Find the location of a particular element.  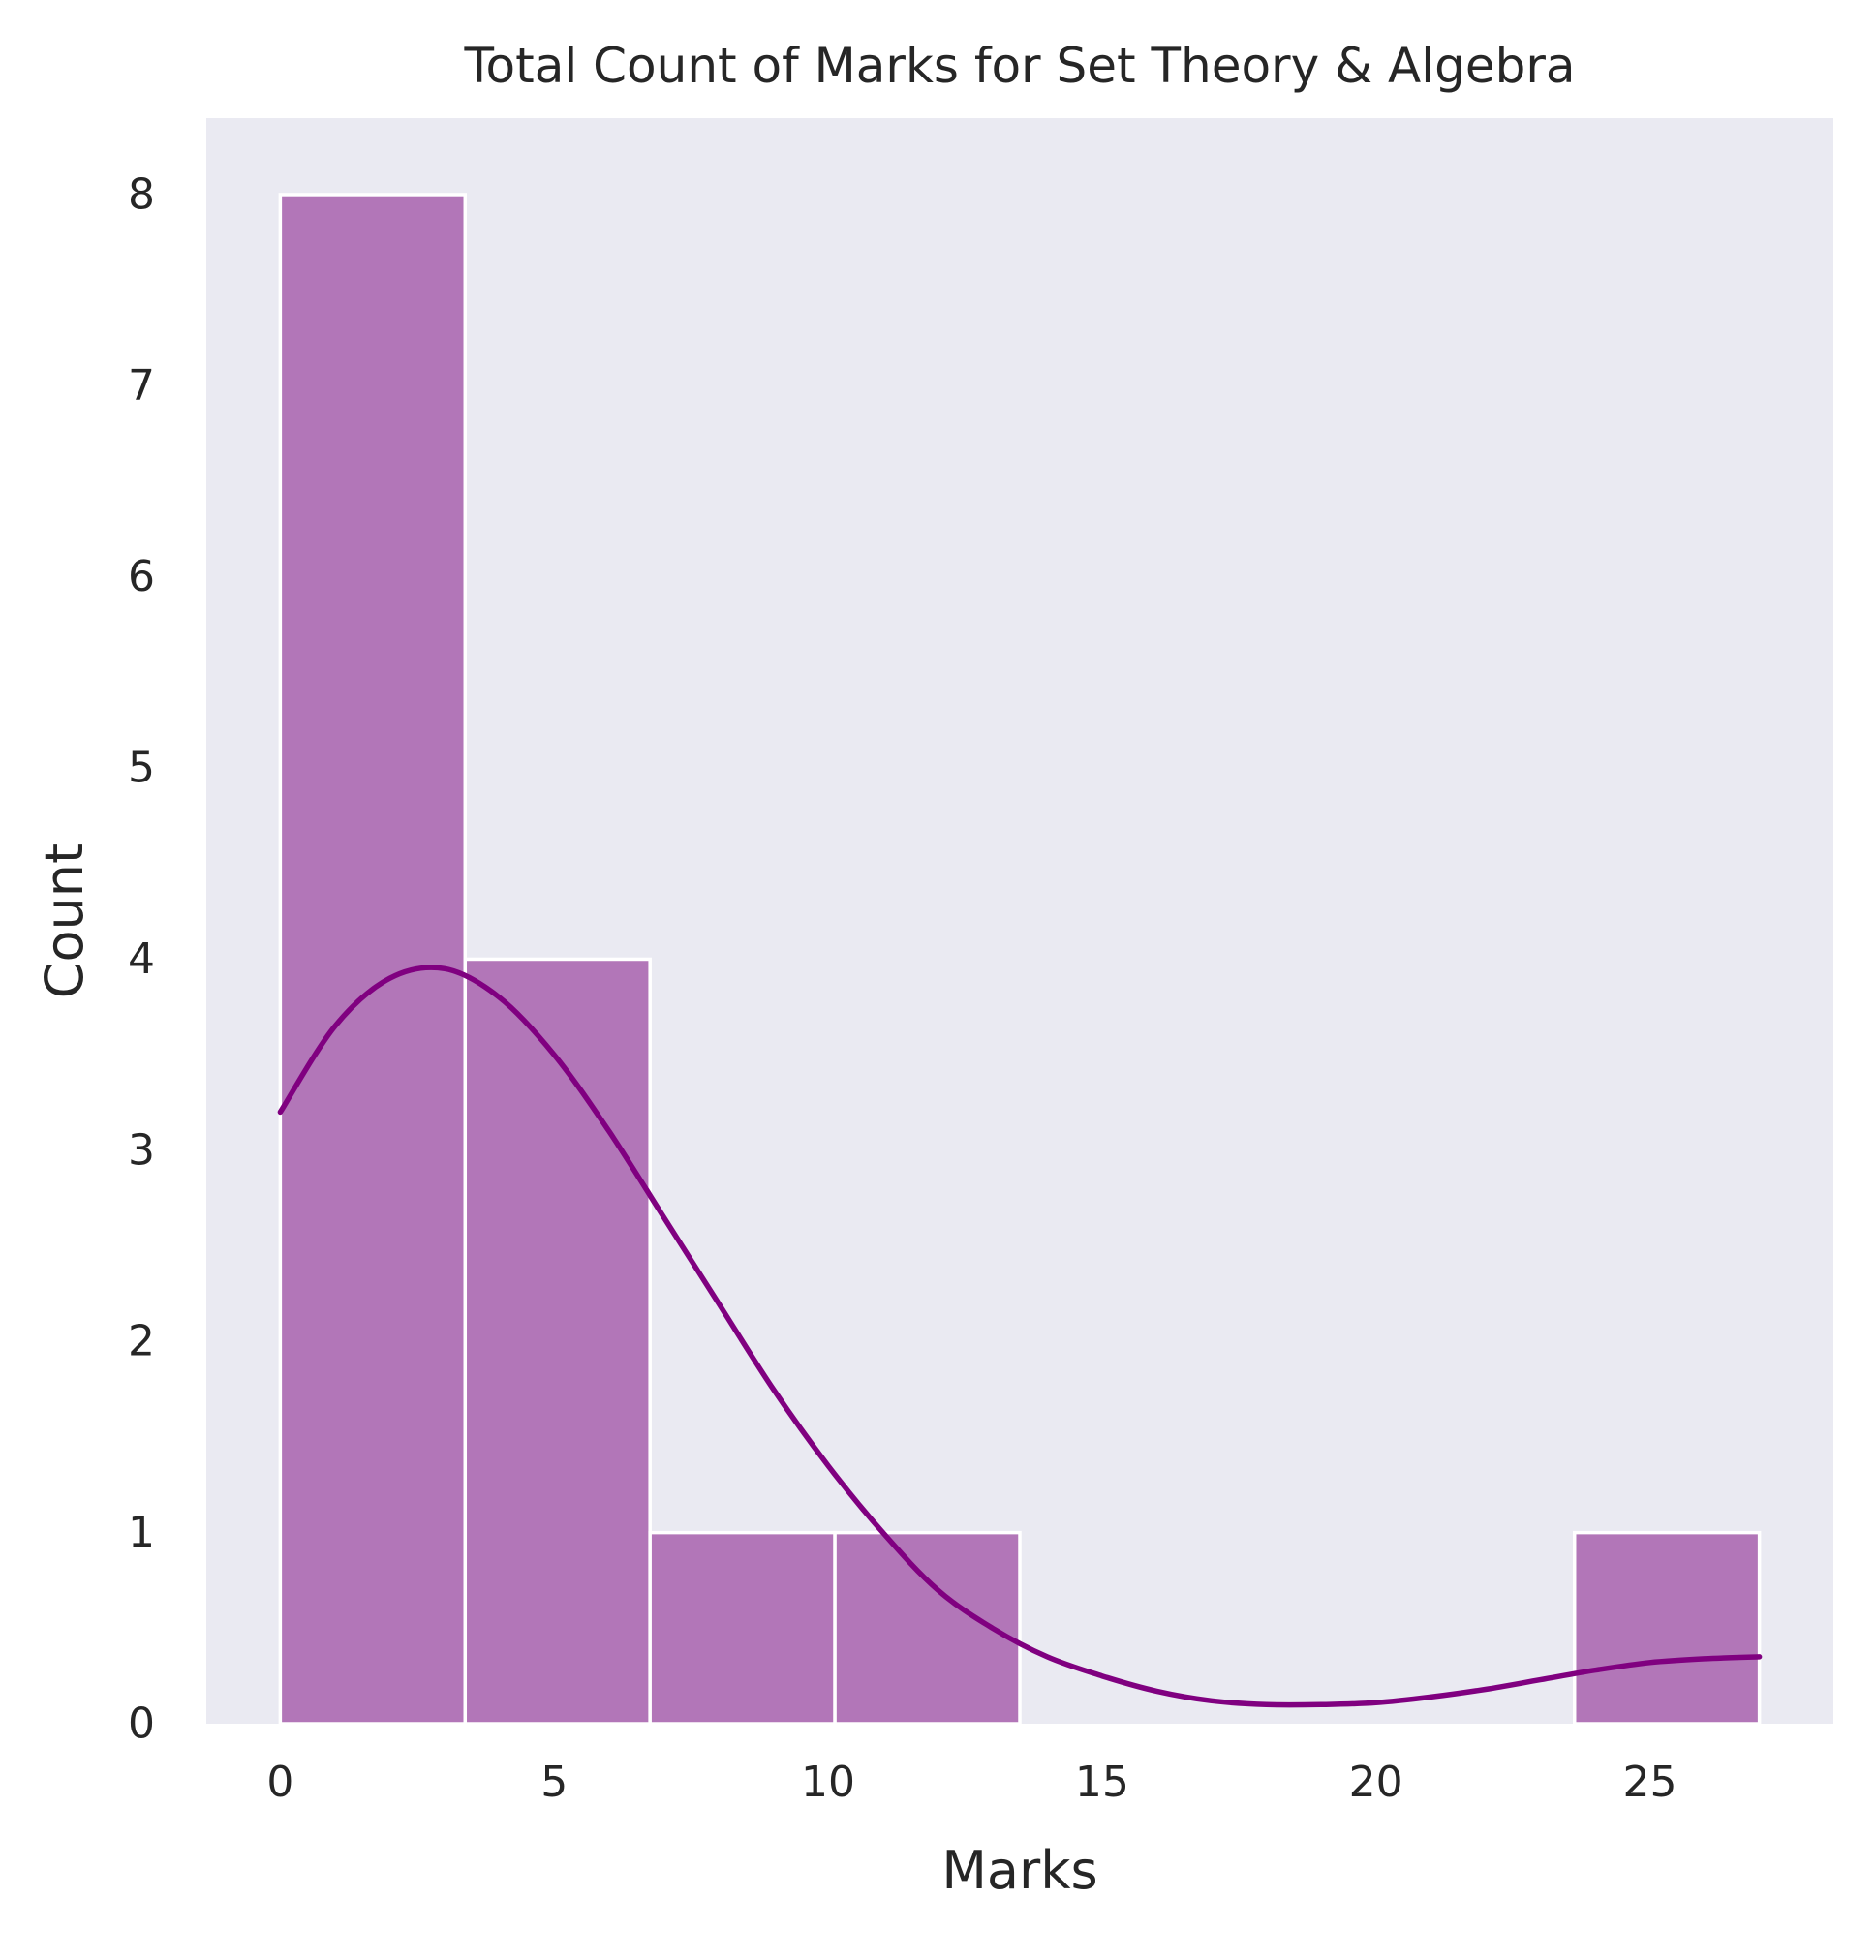

y-tick-label: 1 is located at coordinates (141, 1532).